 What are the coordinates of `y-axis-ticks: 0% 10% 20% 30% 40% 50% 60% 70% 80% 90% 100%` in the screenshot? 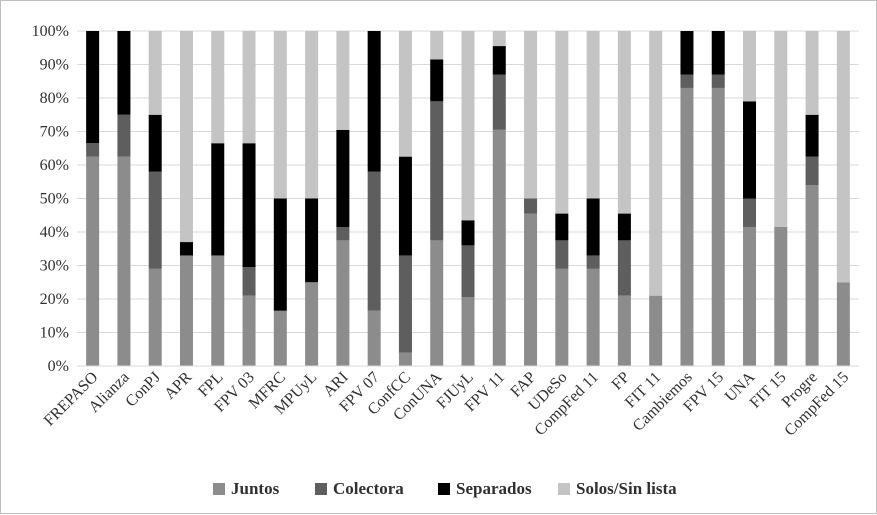 It's located at (50, 199).